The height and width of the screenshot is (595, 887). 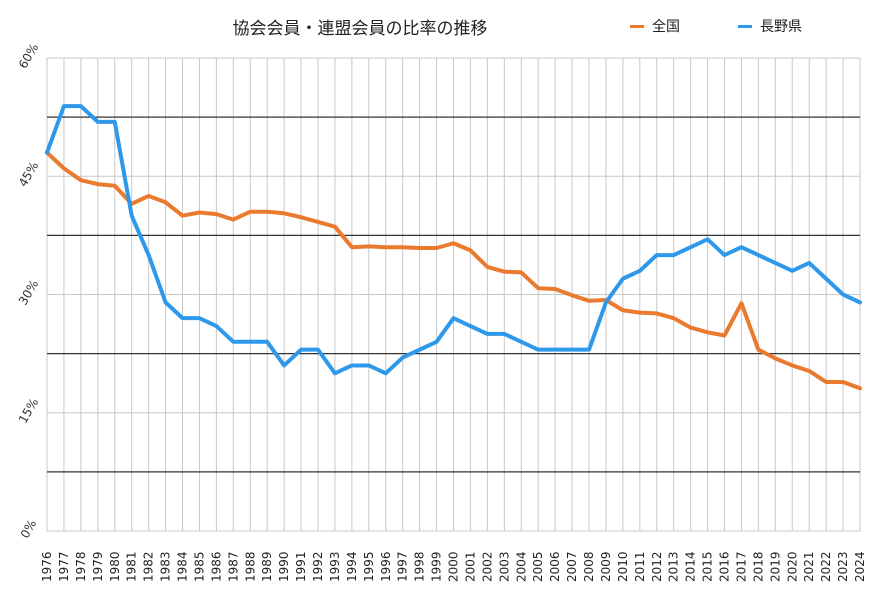 What do you see at coordinates (132, 566) in the screenshot?
I see `x-tick-label: 1981` at bounding box center [132, 566].